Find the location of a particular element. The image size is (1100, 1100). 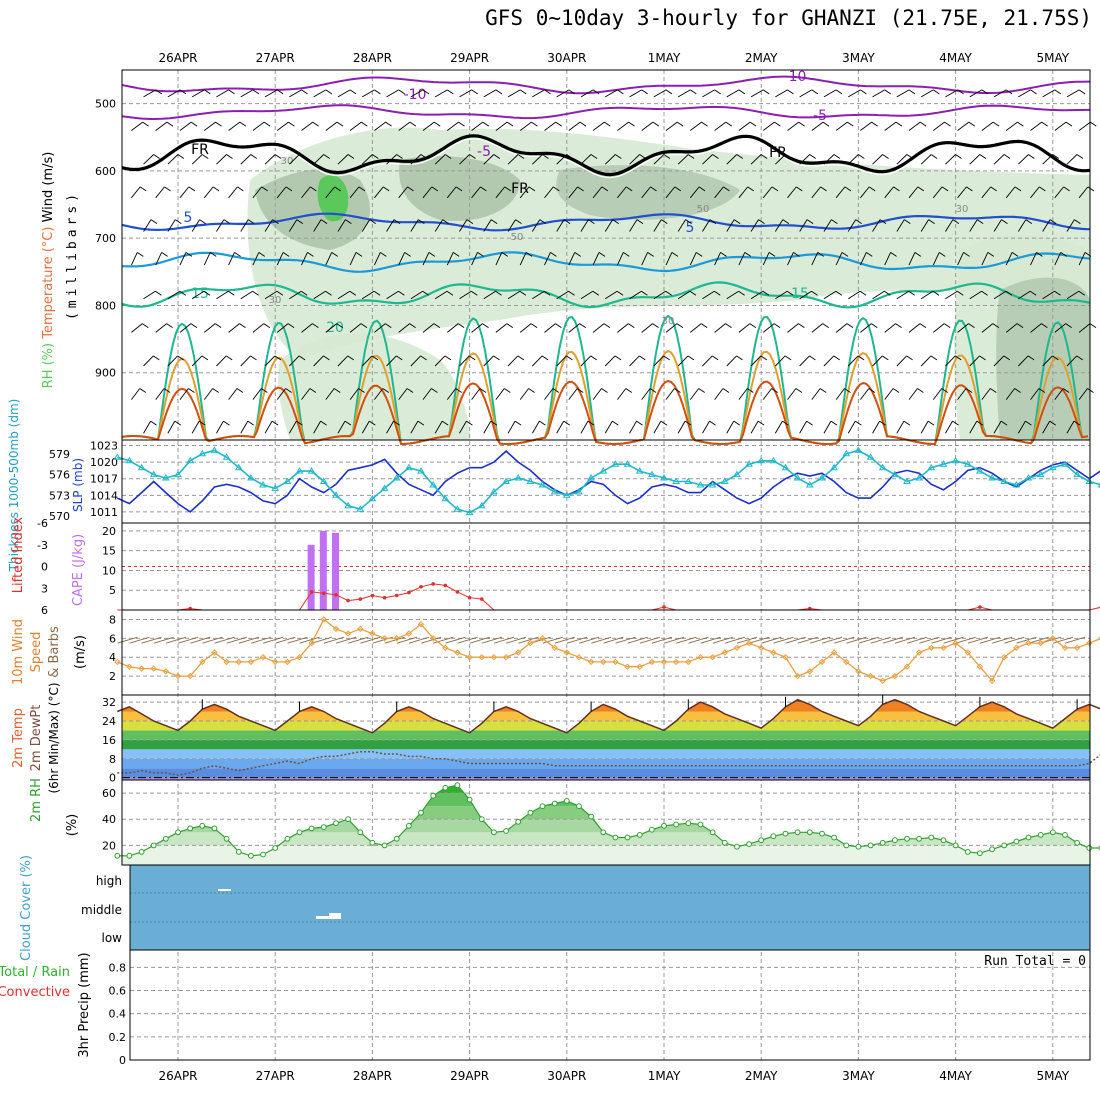

date-label-top: 3MAY is located at coordinates (858, 58).